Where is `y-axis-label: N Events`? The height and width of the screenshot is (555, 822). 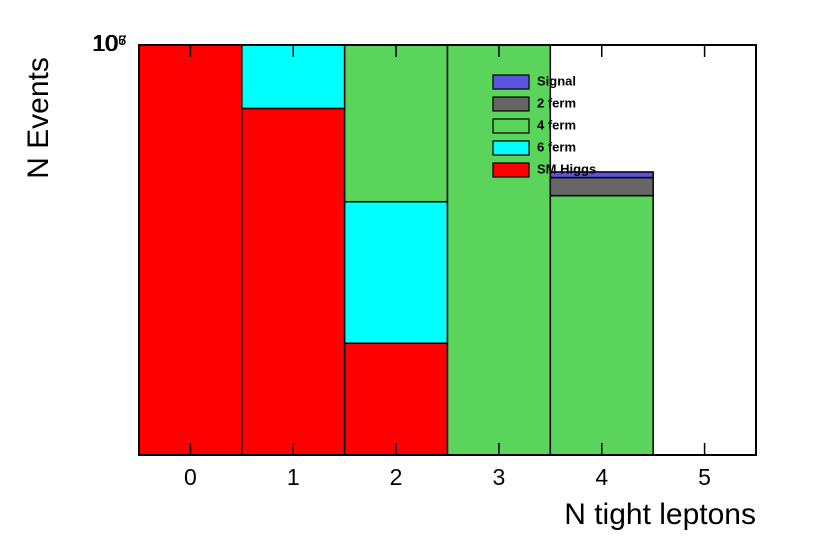 y-axis-label: N Events is located at coordinates (38, 118).